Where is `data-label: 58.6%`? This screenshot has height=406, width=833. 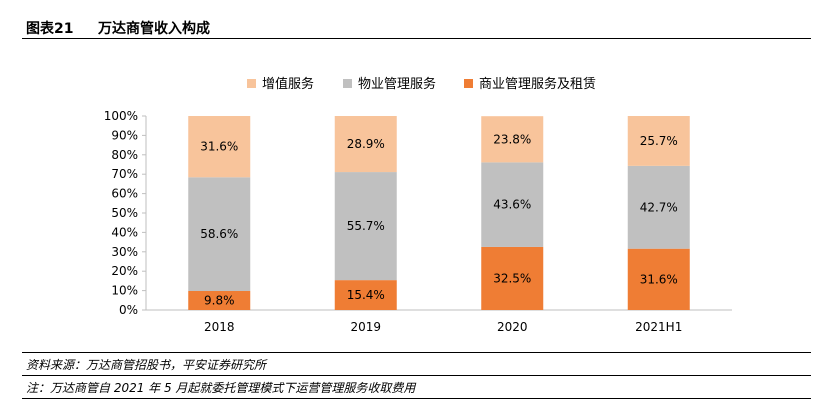 data-label: 58.6% is located at coordinates (219, 234).